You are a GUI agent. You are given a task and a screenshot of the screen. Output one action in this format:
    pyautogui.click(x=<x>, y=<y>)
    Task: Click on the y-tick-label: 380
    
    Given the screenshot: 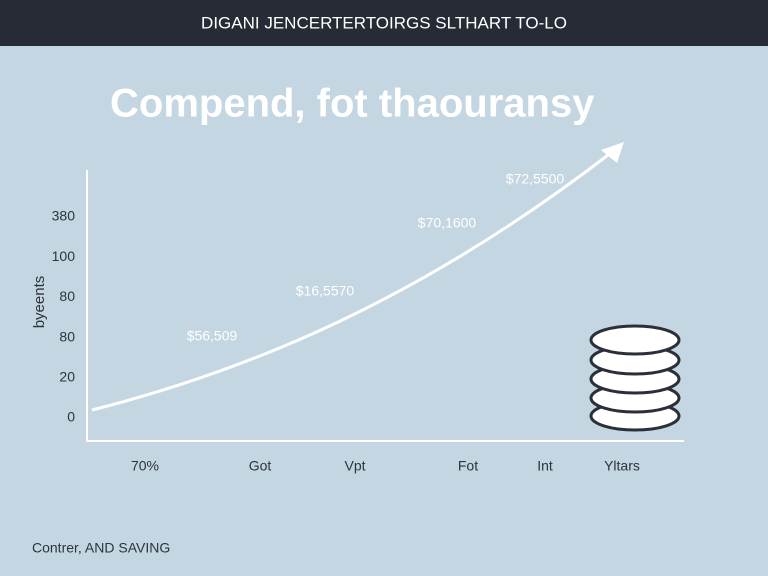 What is the action you would take?
    pyautogui.click(x=64, y=216)
    